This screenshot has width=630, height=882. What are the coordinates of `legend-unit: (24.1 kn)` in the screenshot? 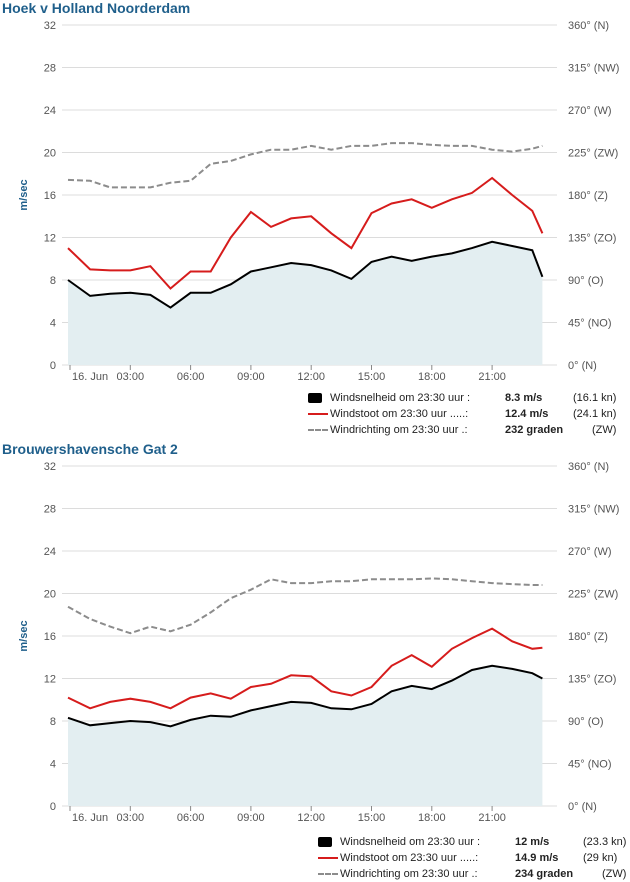 It's located at (595, 414).